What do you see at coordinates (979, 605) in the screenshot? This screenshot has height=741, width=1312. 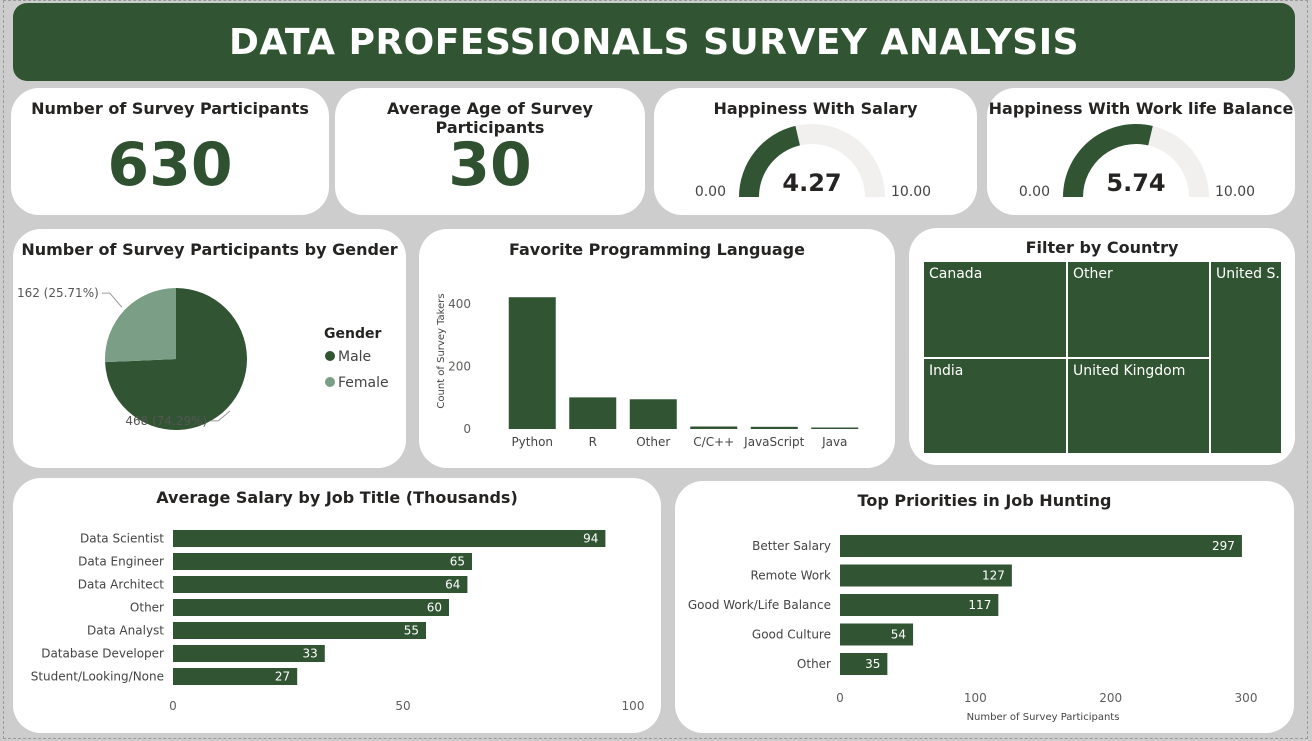 I see `data-label: 117` at bounding box center [979, 605].